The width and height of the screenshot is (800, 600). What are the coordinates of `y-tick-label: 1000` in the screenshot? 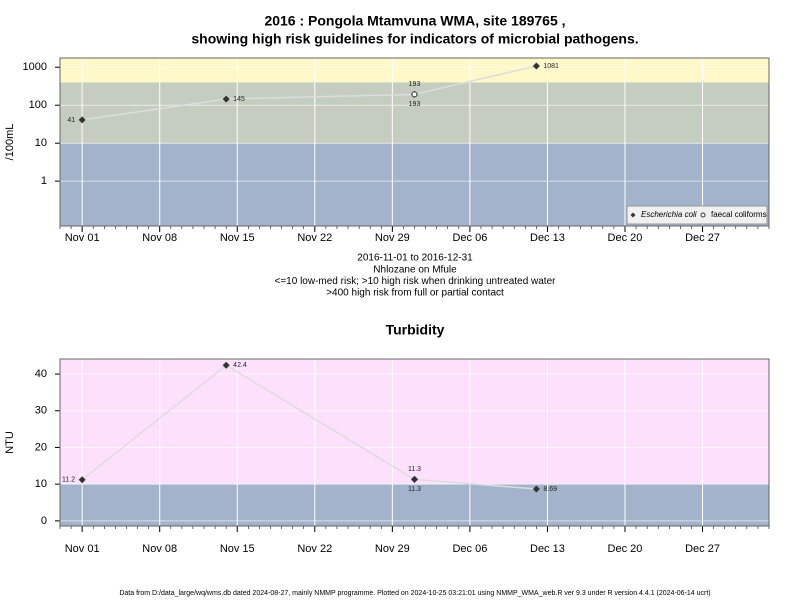 It's located at (35, 67).